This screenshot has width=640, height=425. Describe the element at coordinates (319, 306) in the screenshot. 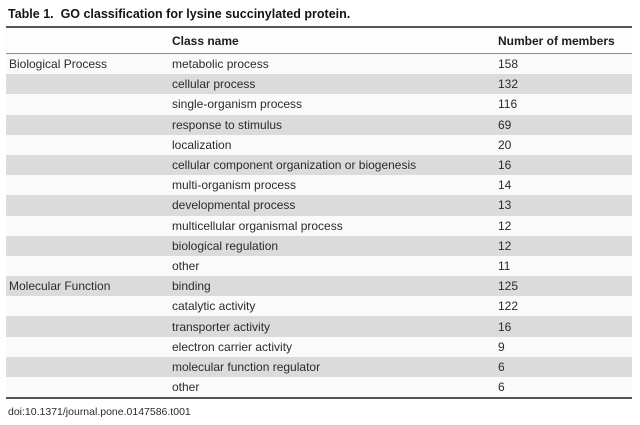

I see `table-row: catalytic activity 122` at that location.